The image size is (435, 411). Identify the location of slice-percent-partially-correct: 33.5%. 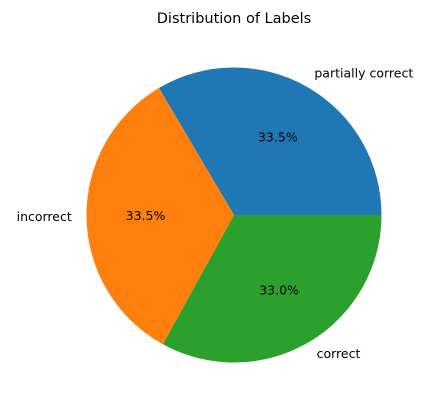
(278, 137).